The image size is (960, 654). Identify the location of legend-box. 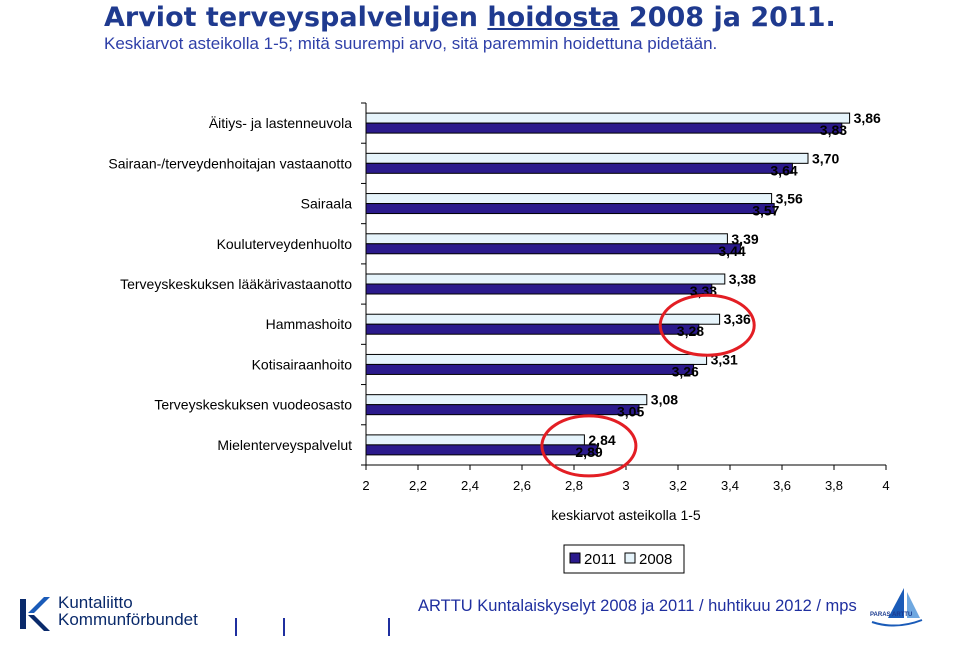
(624, 559).